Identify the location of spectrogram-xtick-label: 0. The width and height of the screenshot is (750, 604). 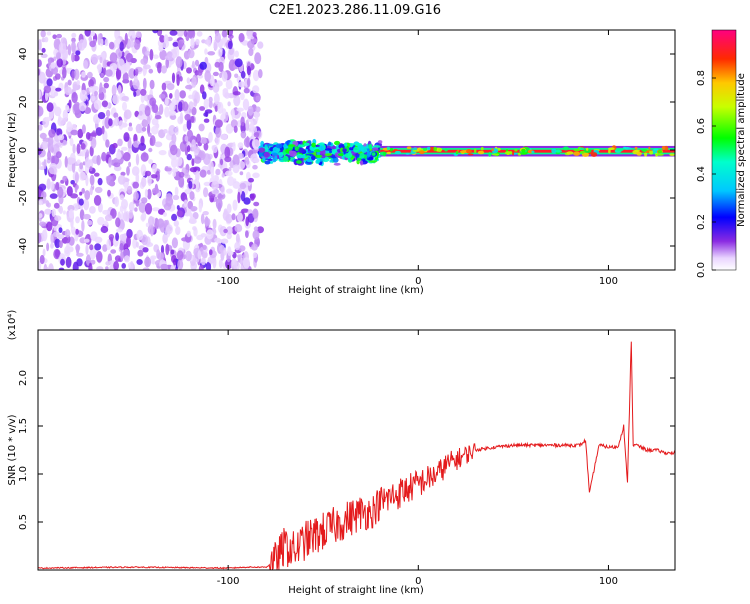
(418, 281).